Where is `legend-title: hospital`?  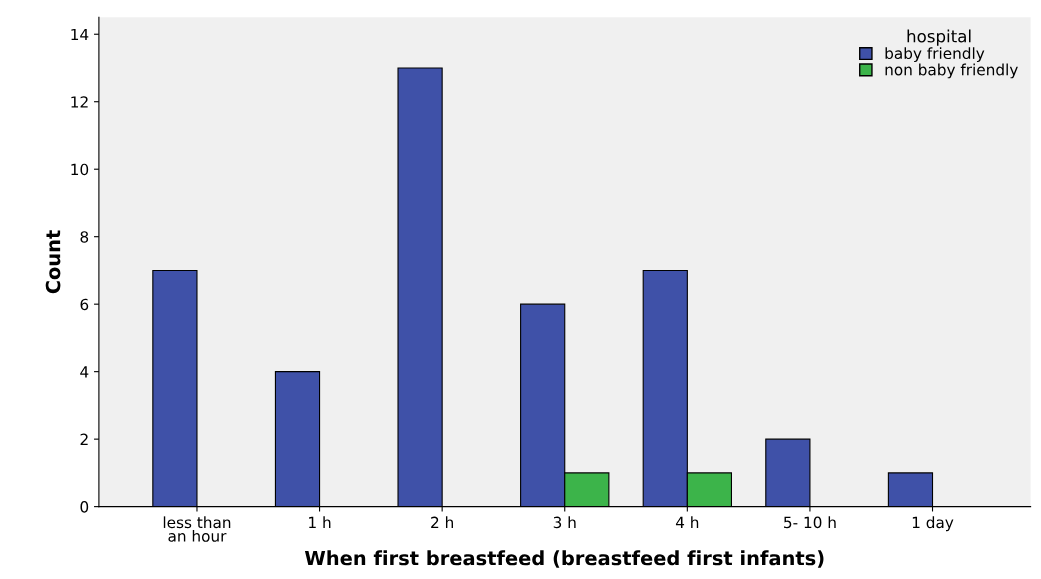 legend-title: hospital is located at coordinates (939, 37).